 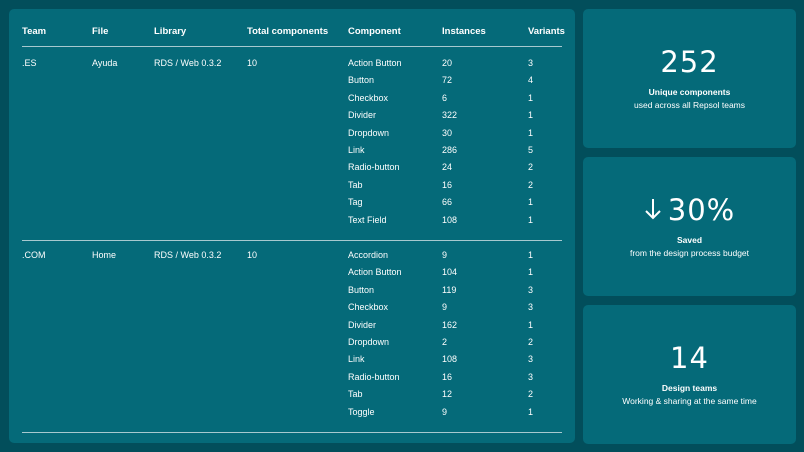 I want to click on table-row: Accordion 15 1, so click(x=292, y=442).